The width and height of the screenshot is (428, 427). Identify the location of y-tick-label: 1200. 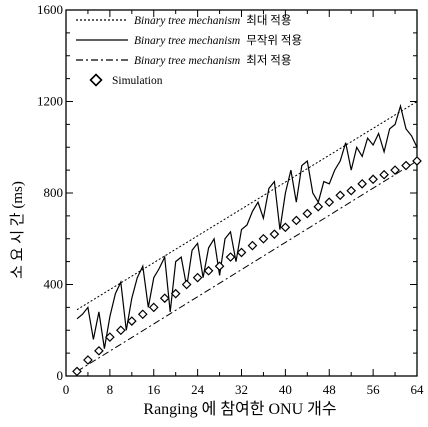
(50, 101).